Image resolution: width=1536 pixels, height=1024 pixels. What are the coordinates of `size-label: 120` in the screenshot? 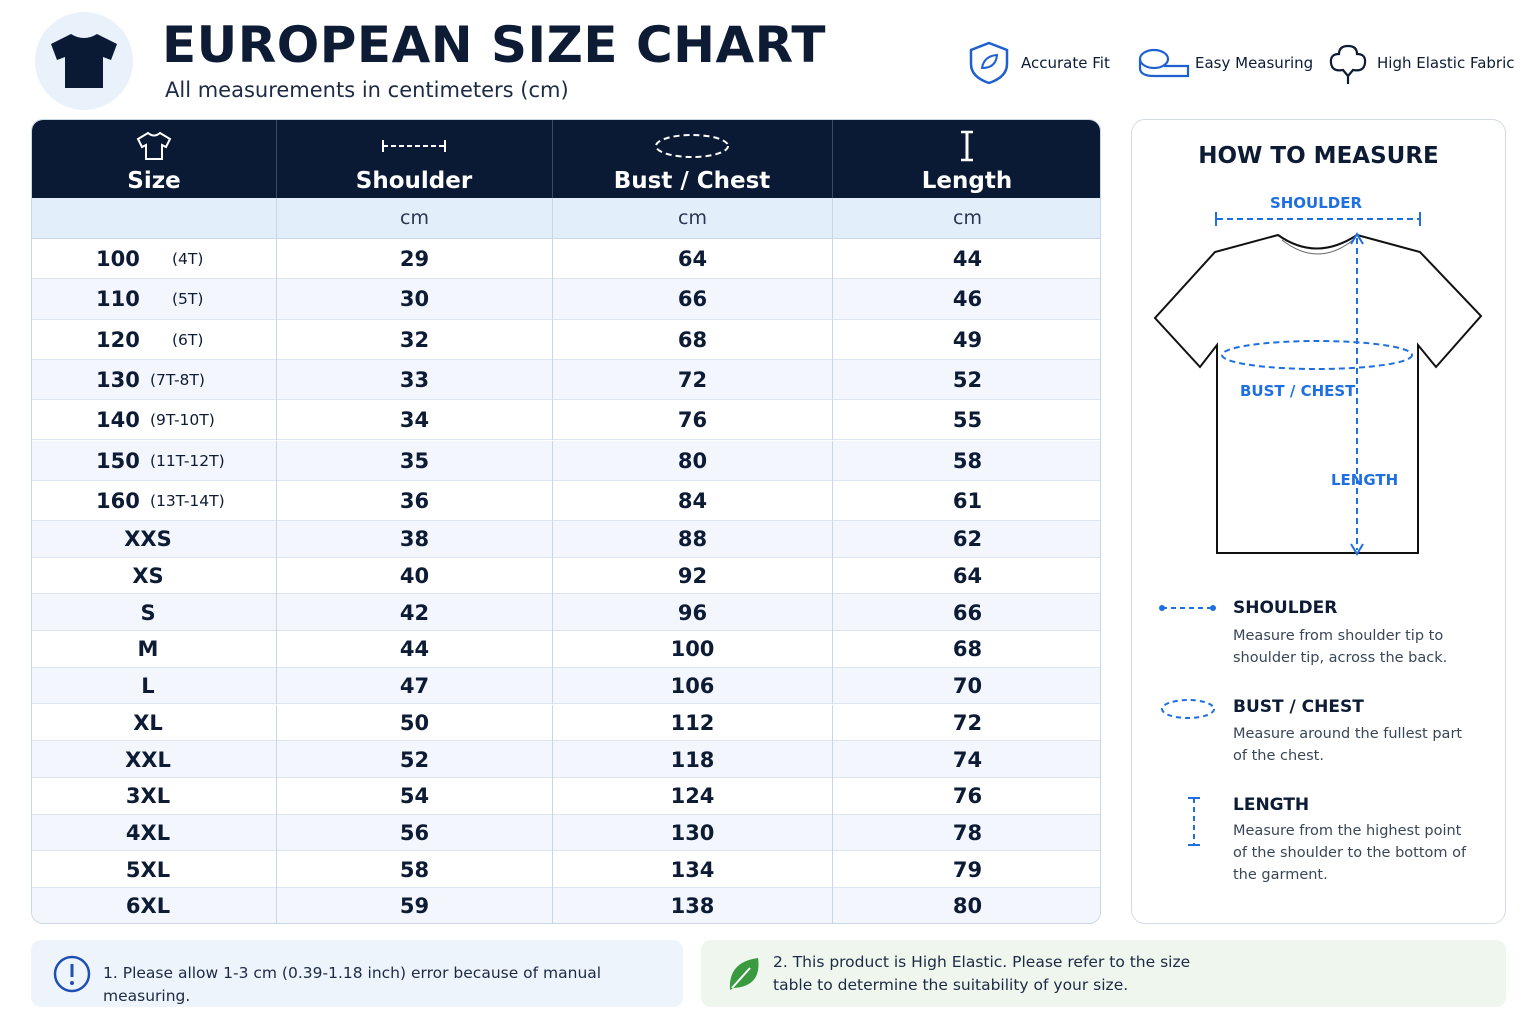 It's located at (118, 339).